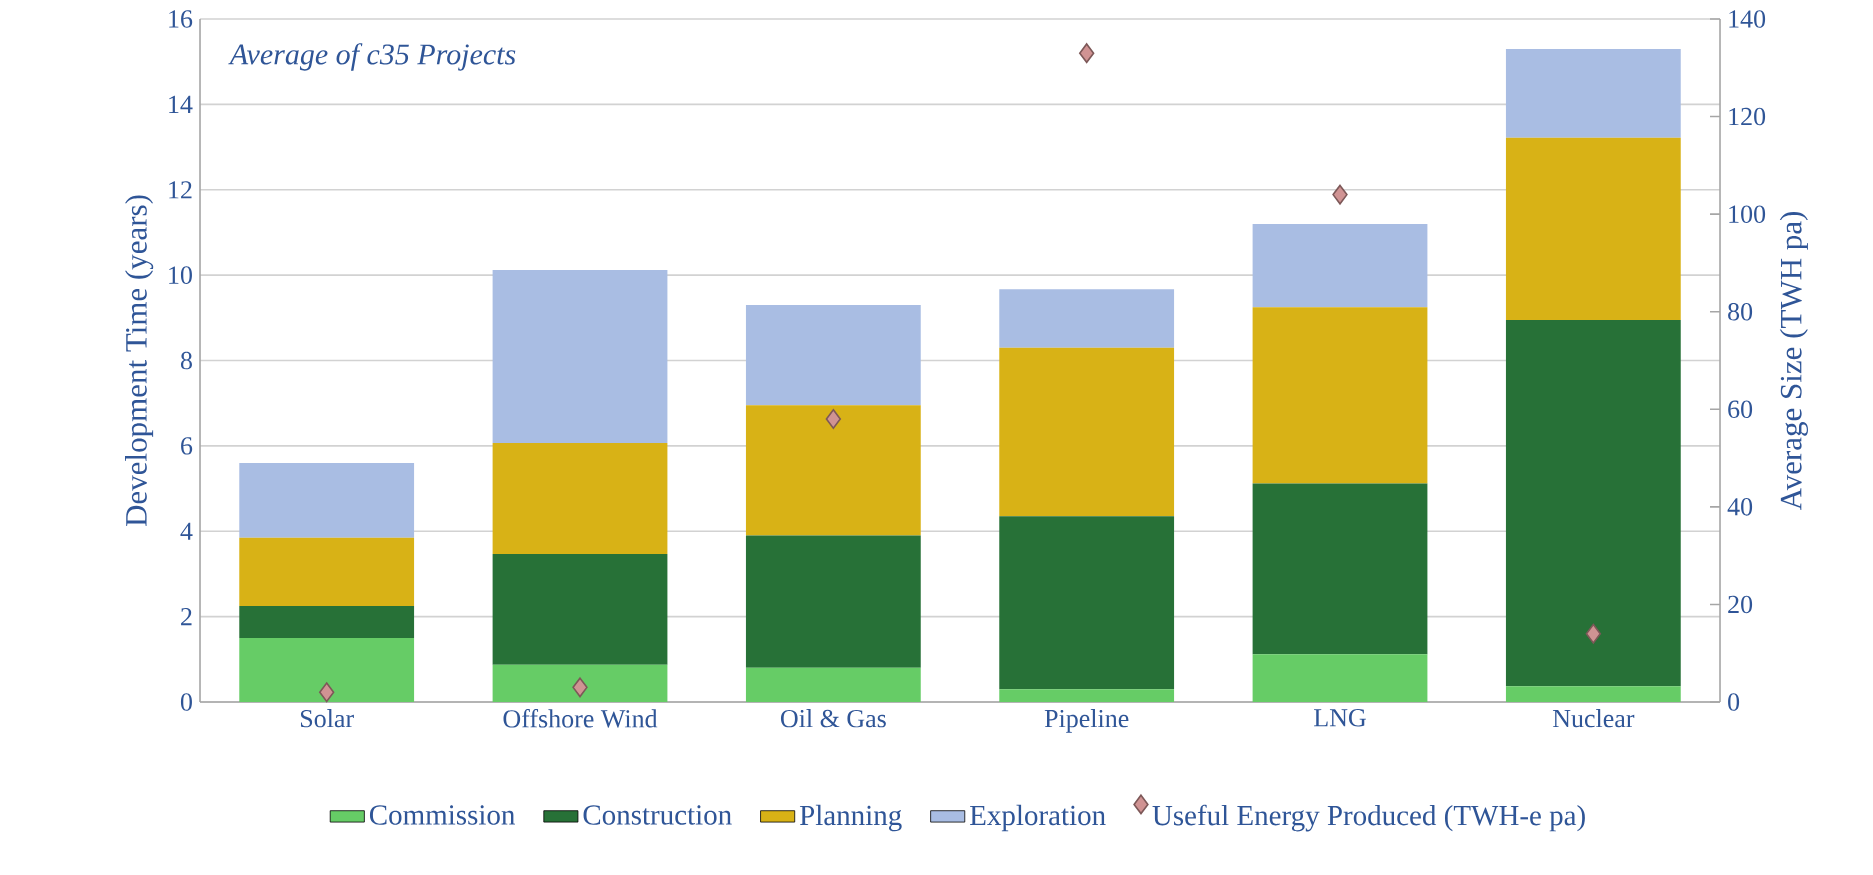 This screenshot has width=1873, height=875. What do you see at coordinates (1740, 507) in the screenshot?
I see `y2-tick-label: 40` at bounding box center [1740, 507].